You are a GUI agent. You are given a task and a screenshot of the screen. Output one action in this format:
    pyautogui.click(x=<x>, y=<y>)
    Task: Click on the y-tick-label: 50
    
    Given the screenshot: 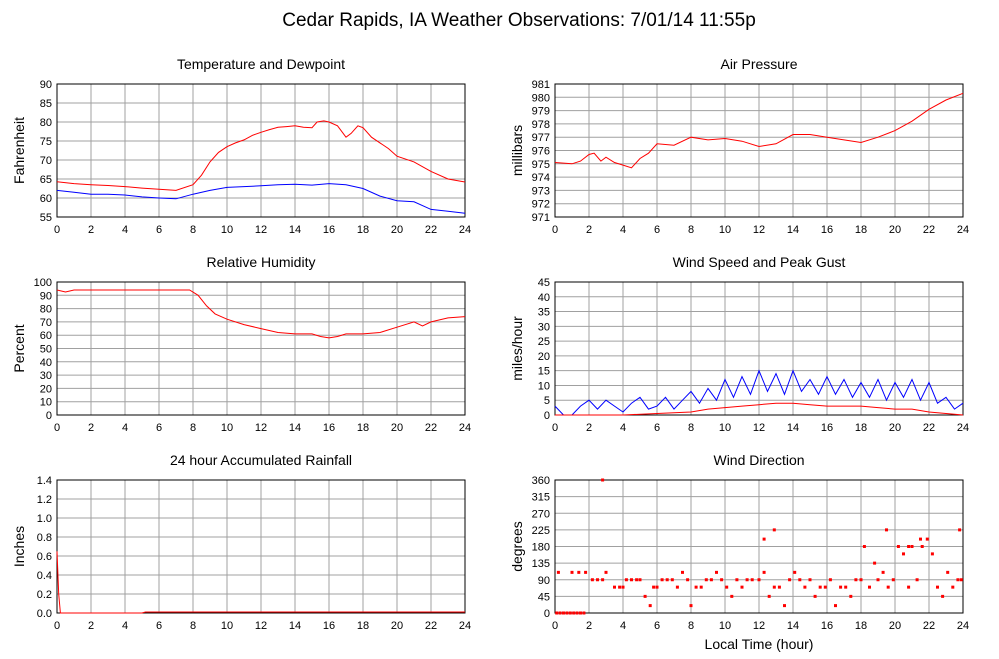 What is the action you would take?
    pyautogui.click(x=46, y=350)
    